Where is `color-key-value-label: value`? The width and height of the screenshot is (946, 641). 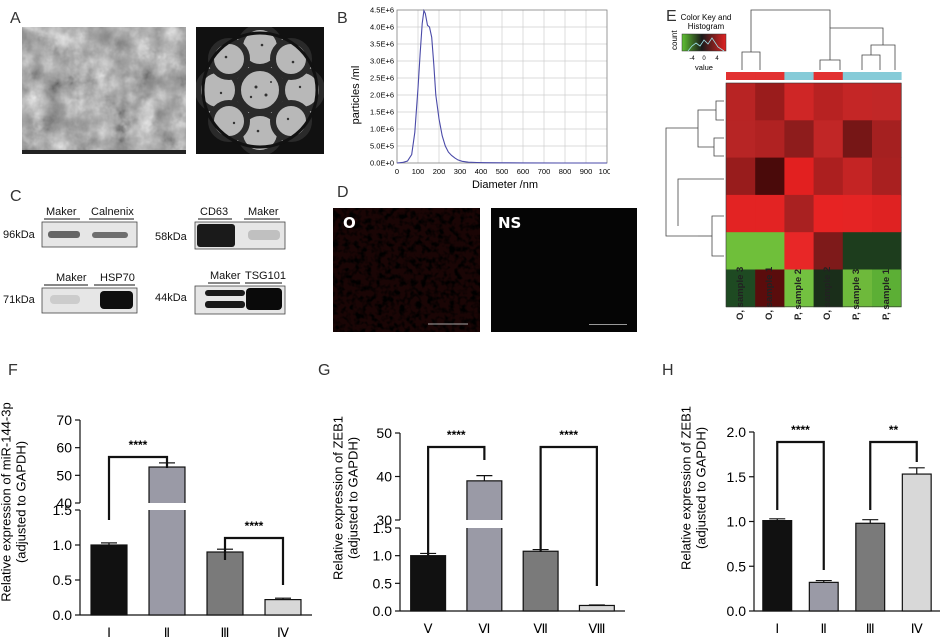
color-key-value-label: value is located at coordinates (704, 67).